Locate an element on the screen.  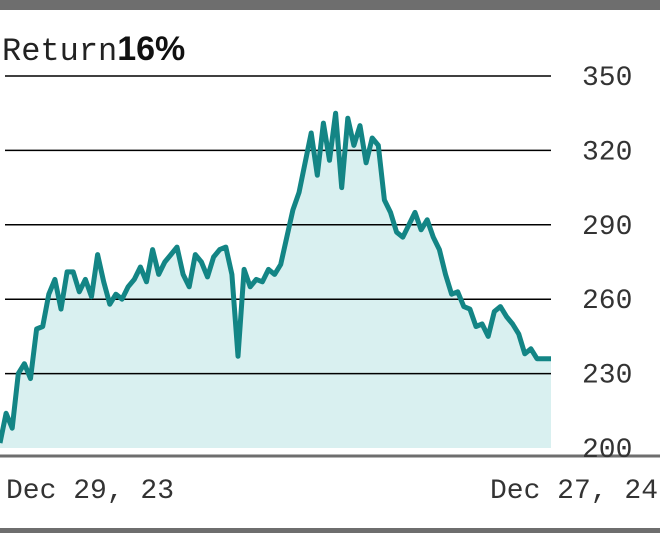
title-label: Return is located at coordinates (60, 51).